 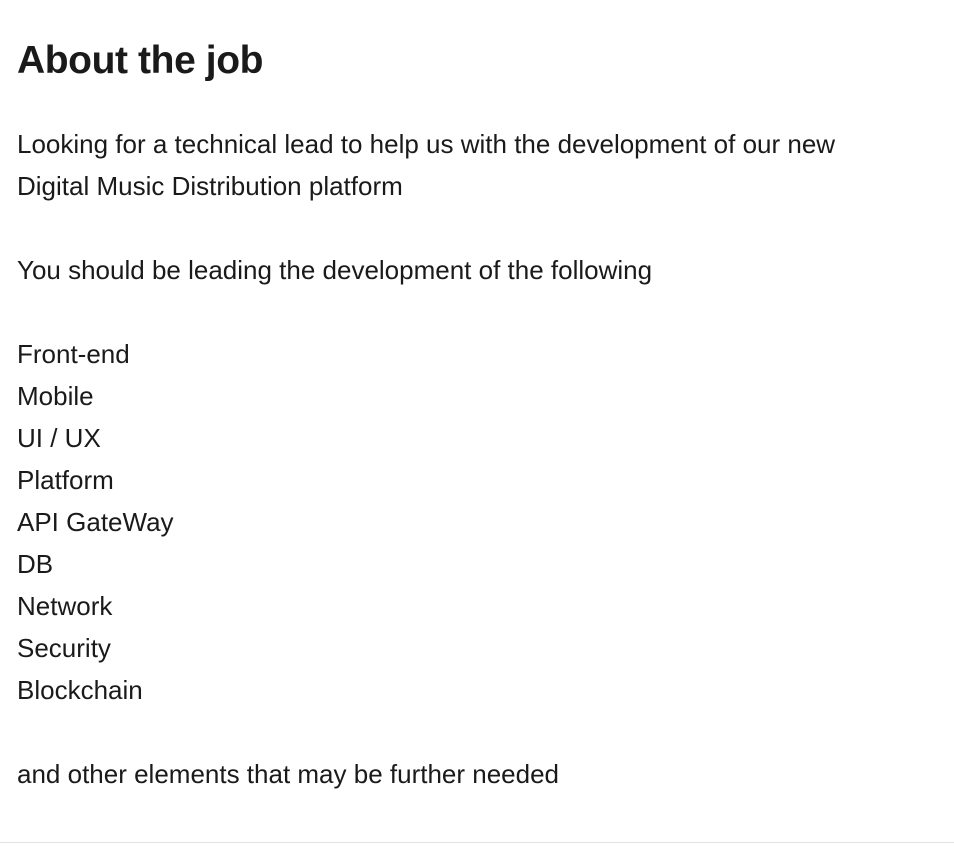 What do you see at coordinates (95, 522) in the screenshot?
I see `list-item: API GateWay` at bounding box center [95, 522].